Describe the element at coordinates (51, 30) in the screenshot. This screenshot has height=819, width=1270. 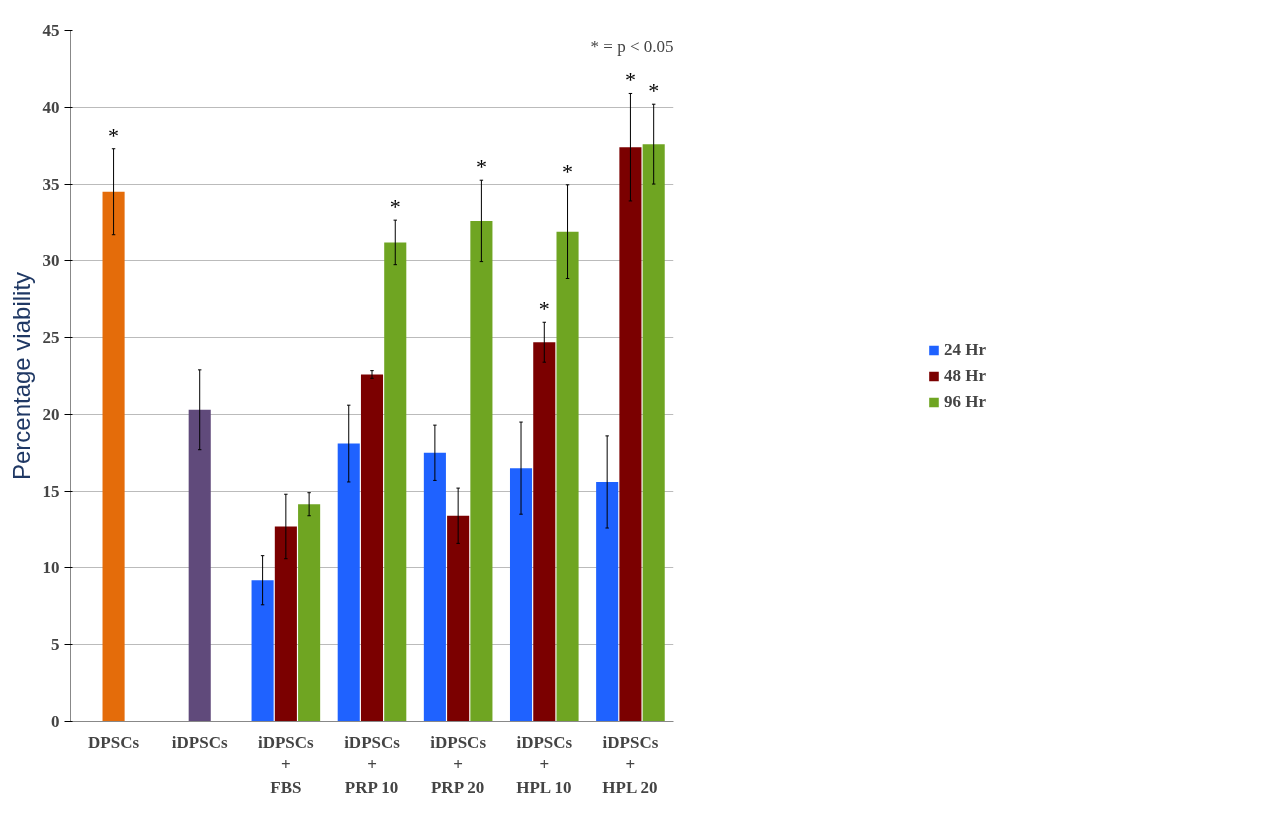
I see `y-tick-label: 45` at that location.